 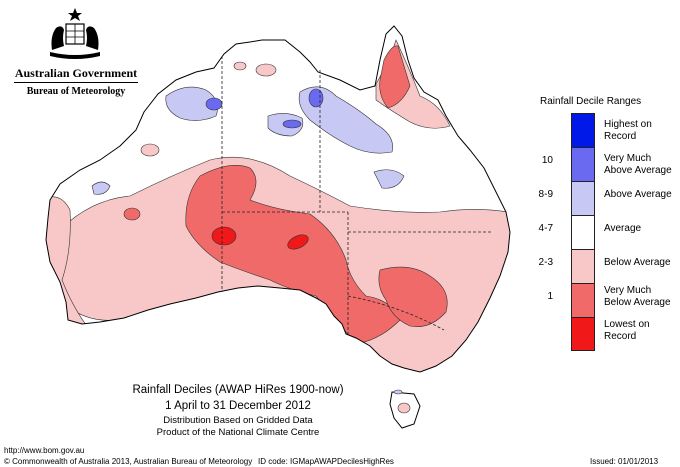 I want to click on coat-of-arms-icon, so click(x=75, y=33).